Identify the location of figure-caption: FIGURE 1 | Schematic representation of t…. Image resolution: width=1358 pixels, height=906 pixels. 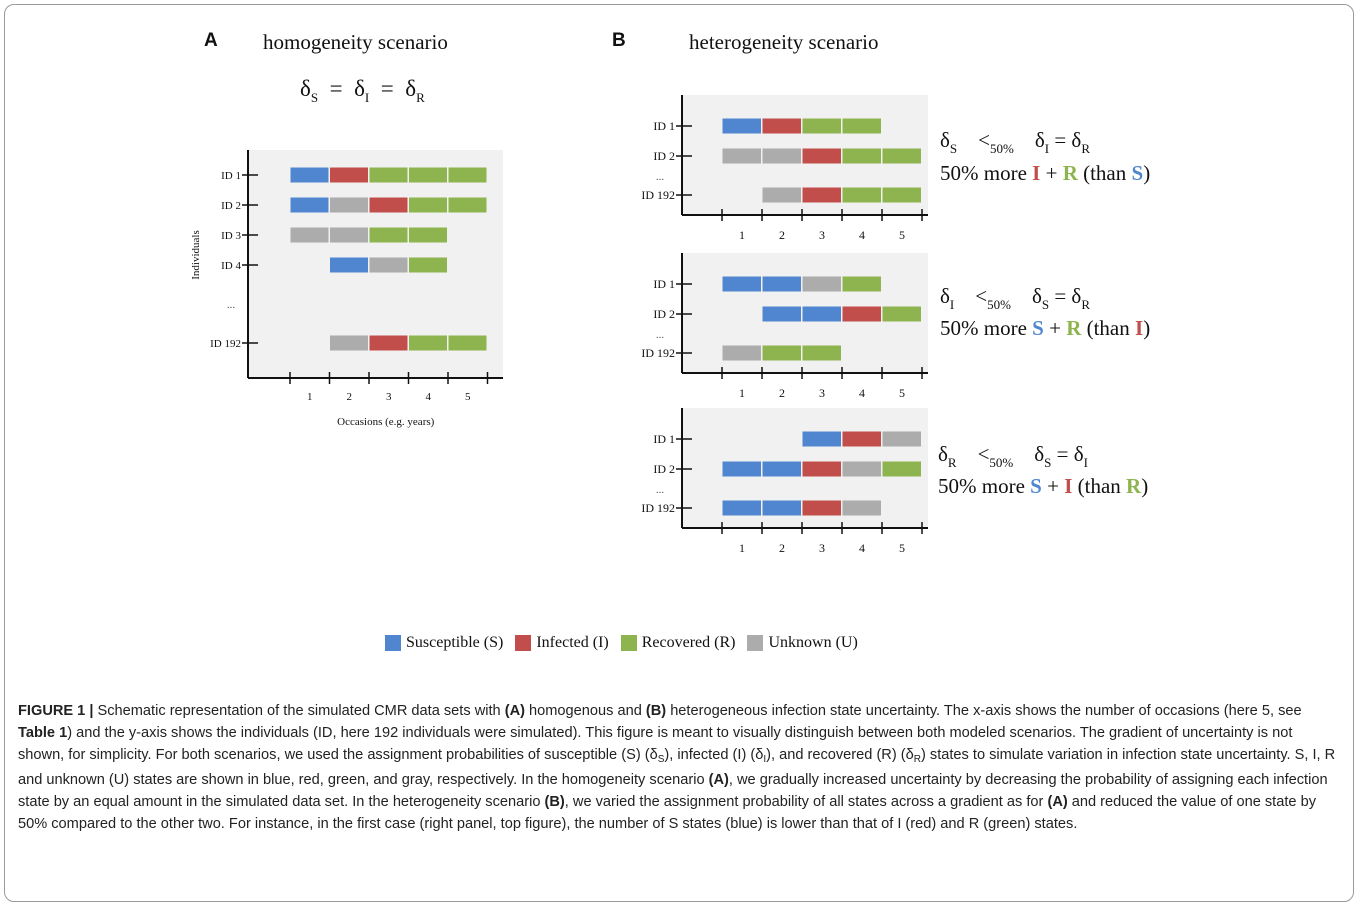
(677, 768).